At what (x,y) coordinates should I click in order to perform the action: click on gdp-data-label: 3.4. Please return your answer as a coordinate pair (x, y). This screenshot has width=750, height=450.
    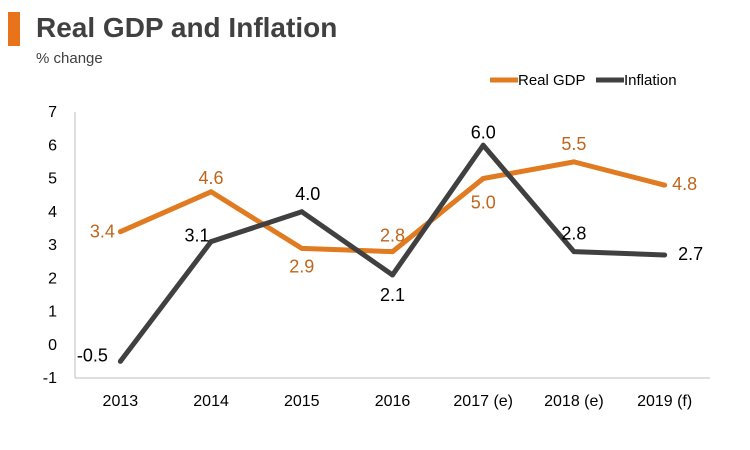
    Looking at the image, I should click on (102, 232).